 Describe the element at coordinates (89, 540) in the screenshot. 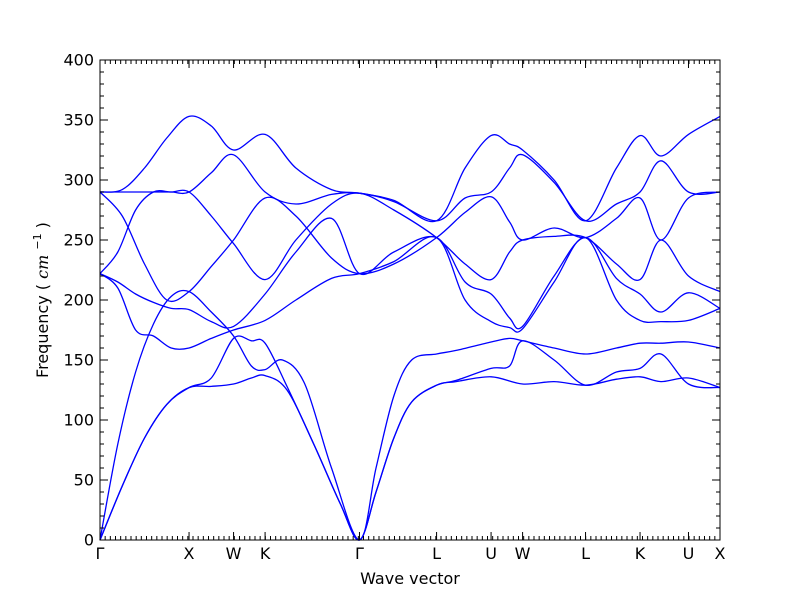

I see `y-tick-label: 0` at that location.